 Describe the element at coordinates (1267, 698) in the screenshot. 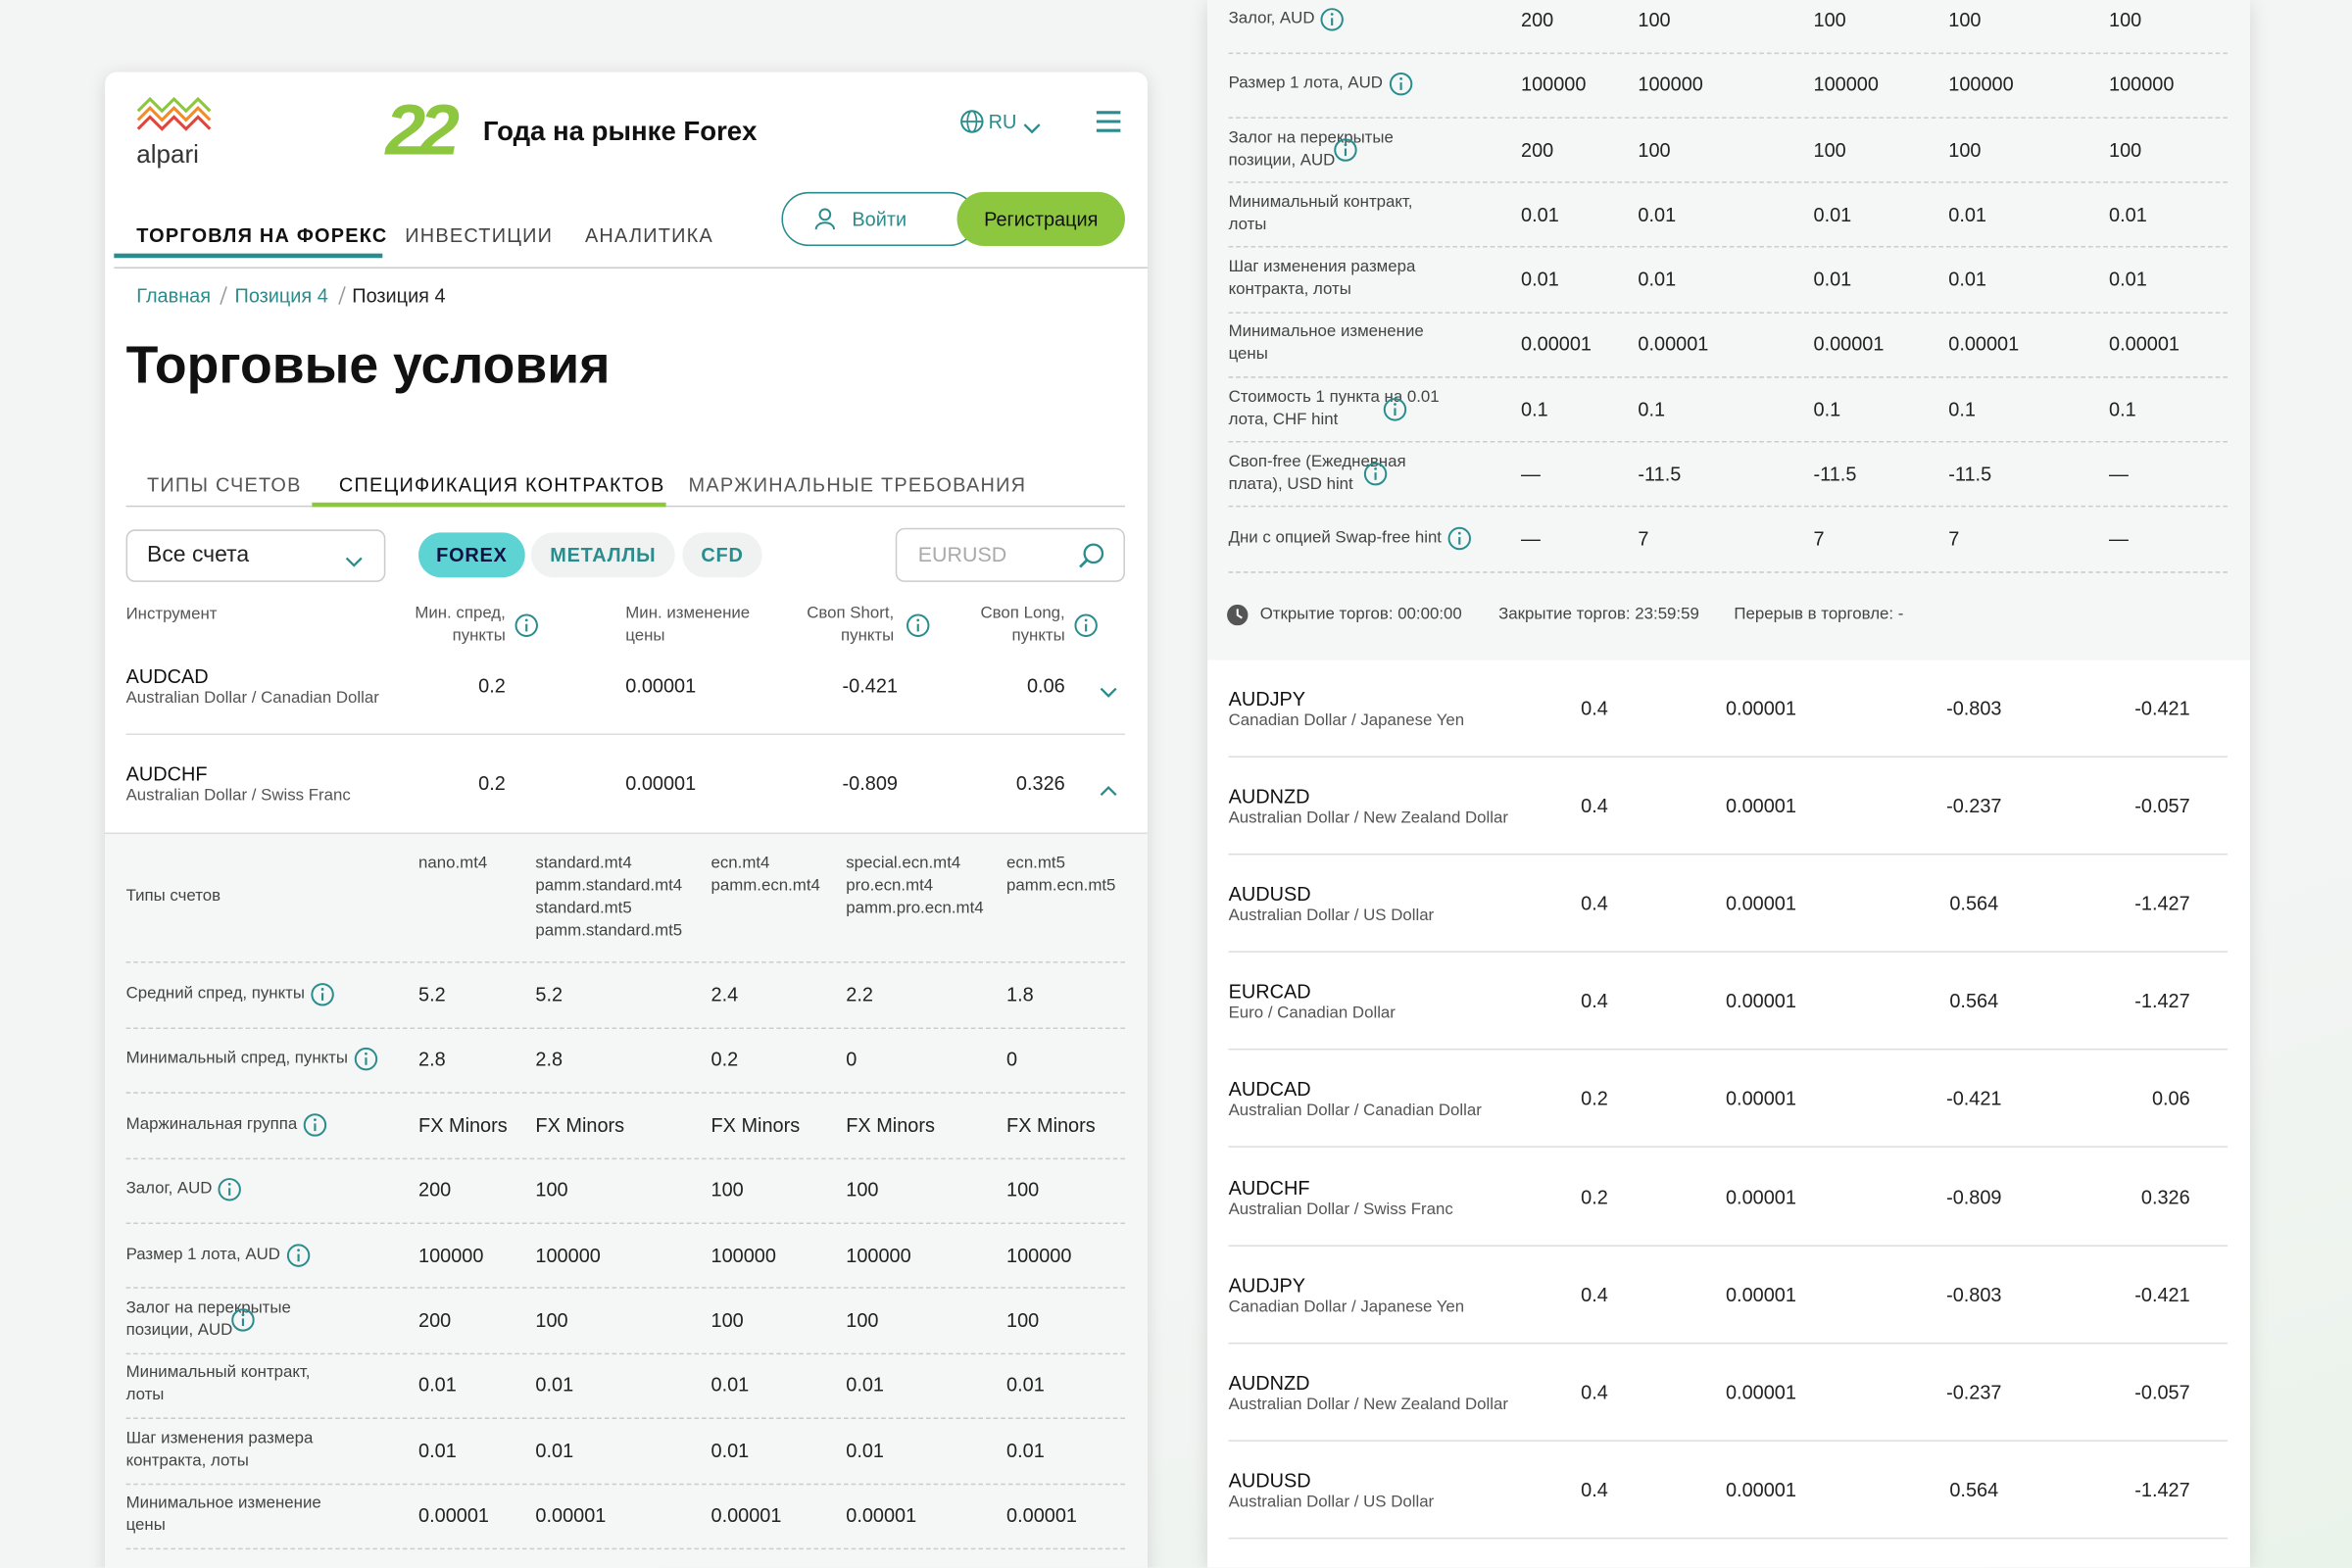

I see `instrument-symbol: AUDJPY` at that location.